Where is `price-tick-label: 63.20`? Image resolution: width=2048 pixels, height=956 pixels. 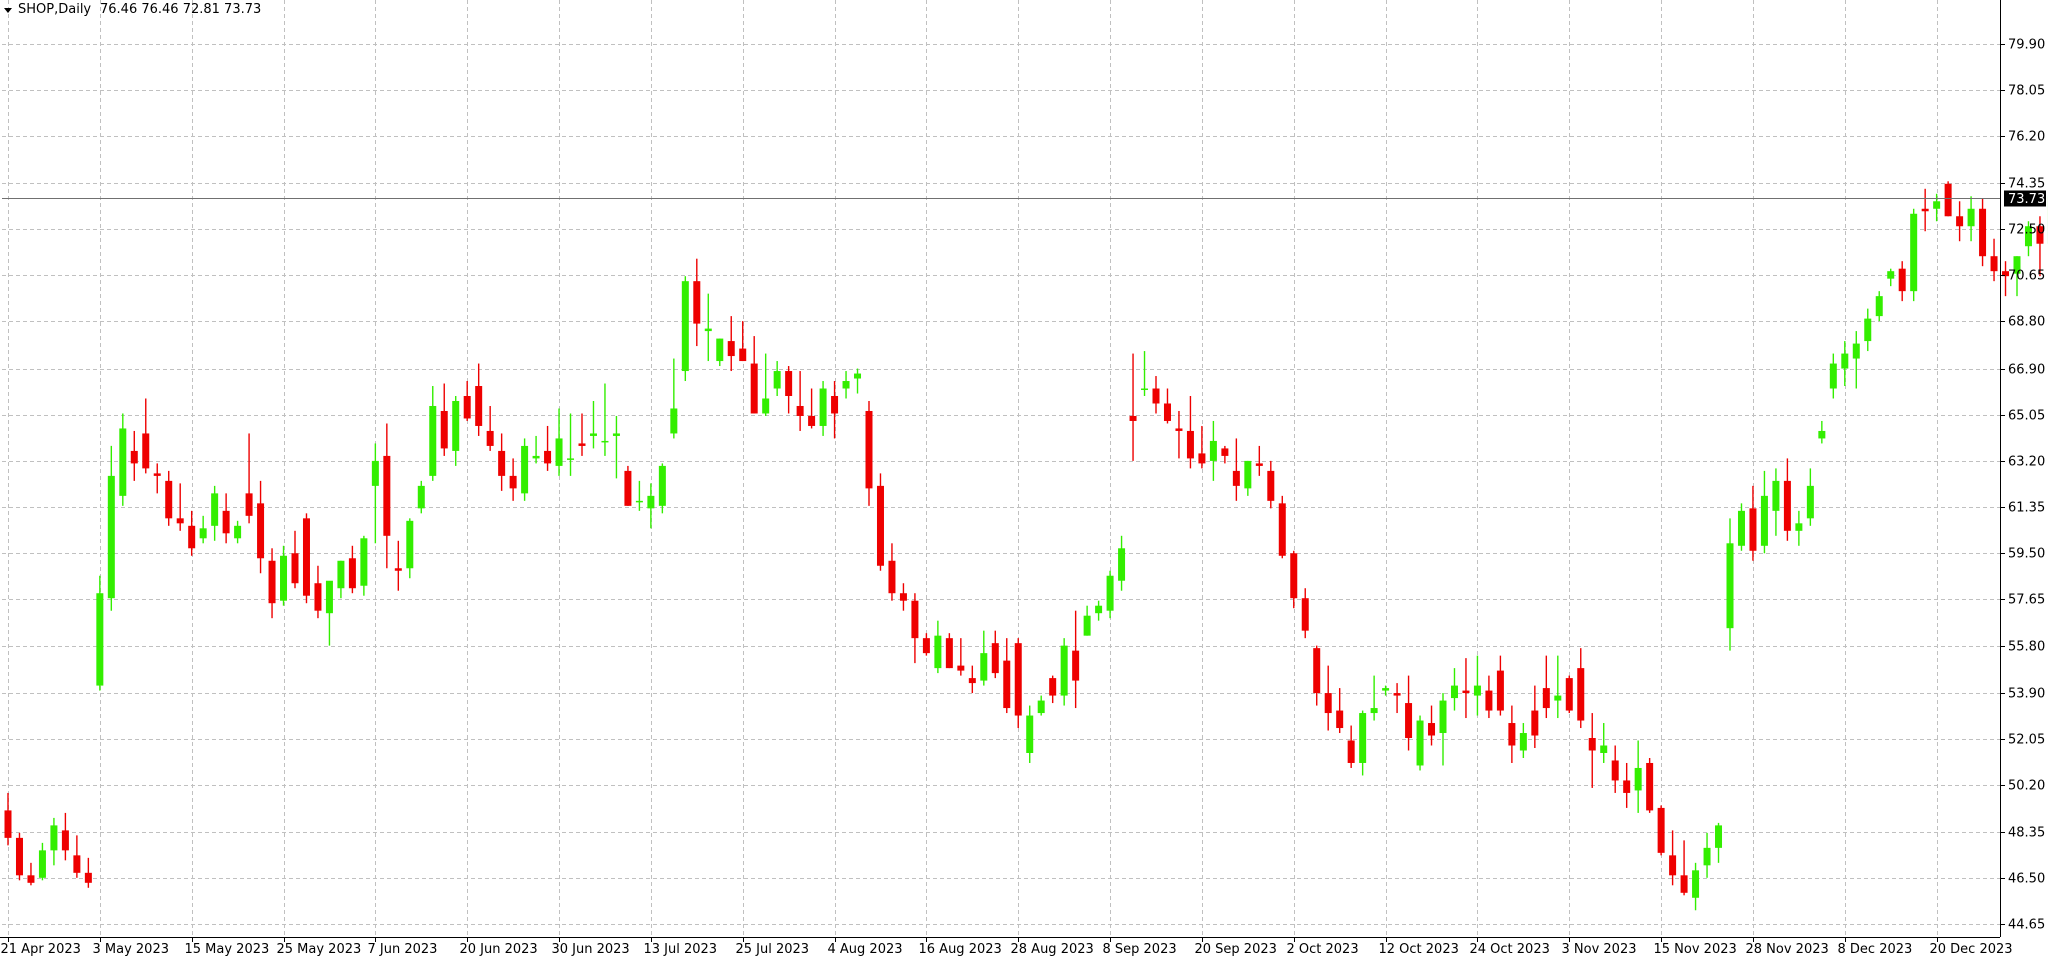 price-tick-label: 63.20 is located at coordinates (2026, 462).